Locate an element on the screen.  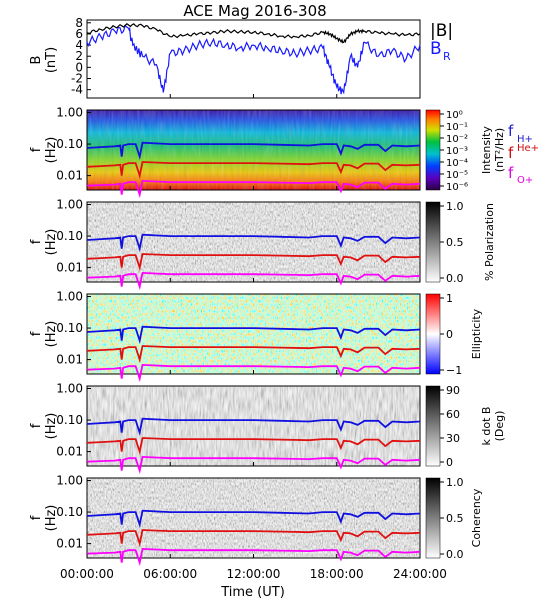
gyro-legend-he: f is located at coordinates (511, 153).